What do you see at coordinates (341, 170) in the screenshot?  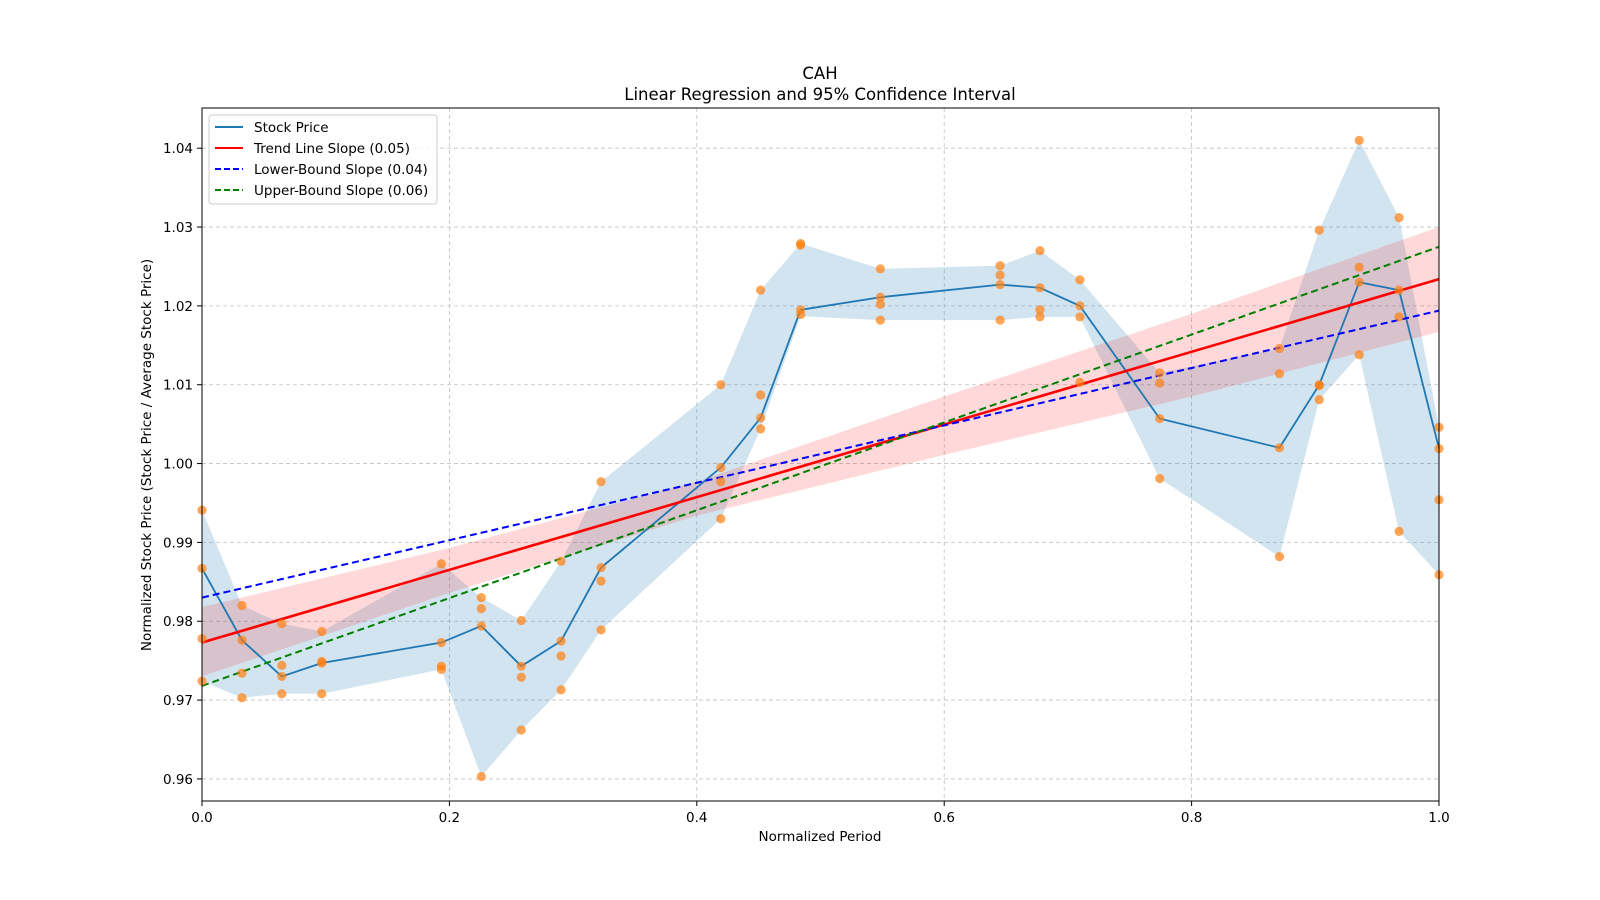 I see `legend-label-lower-bound: Lower-Bound Slope (0.04)` at bounding box center [341, 170].